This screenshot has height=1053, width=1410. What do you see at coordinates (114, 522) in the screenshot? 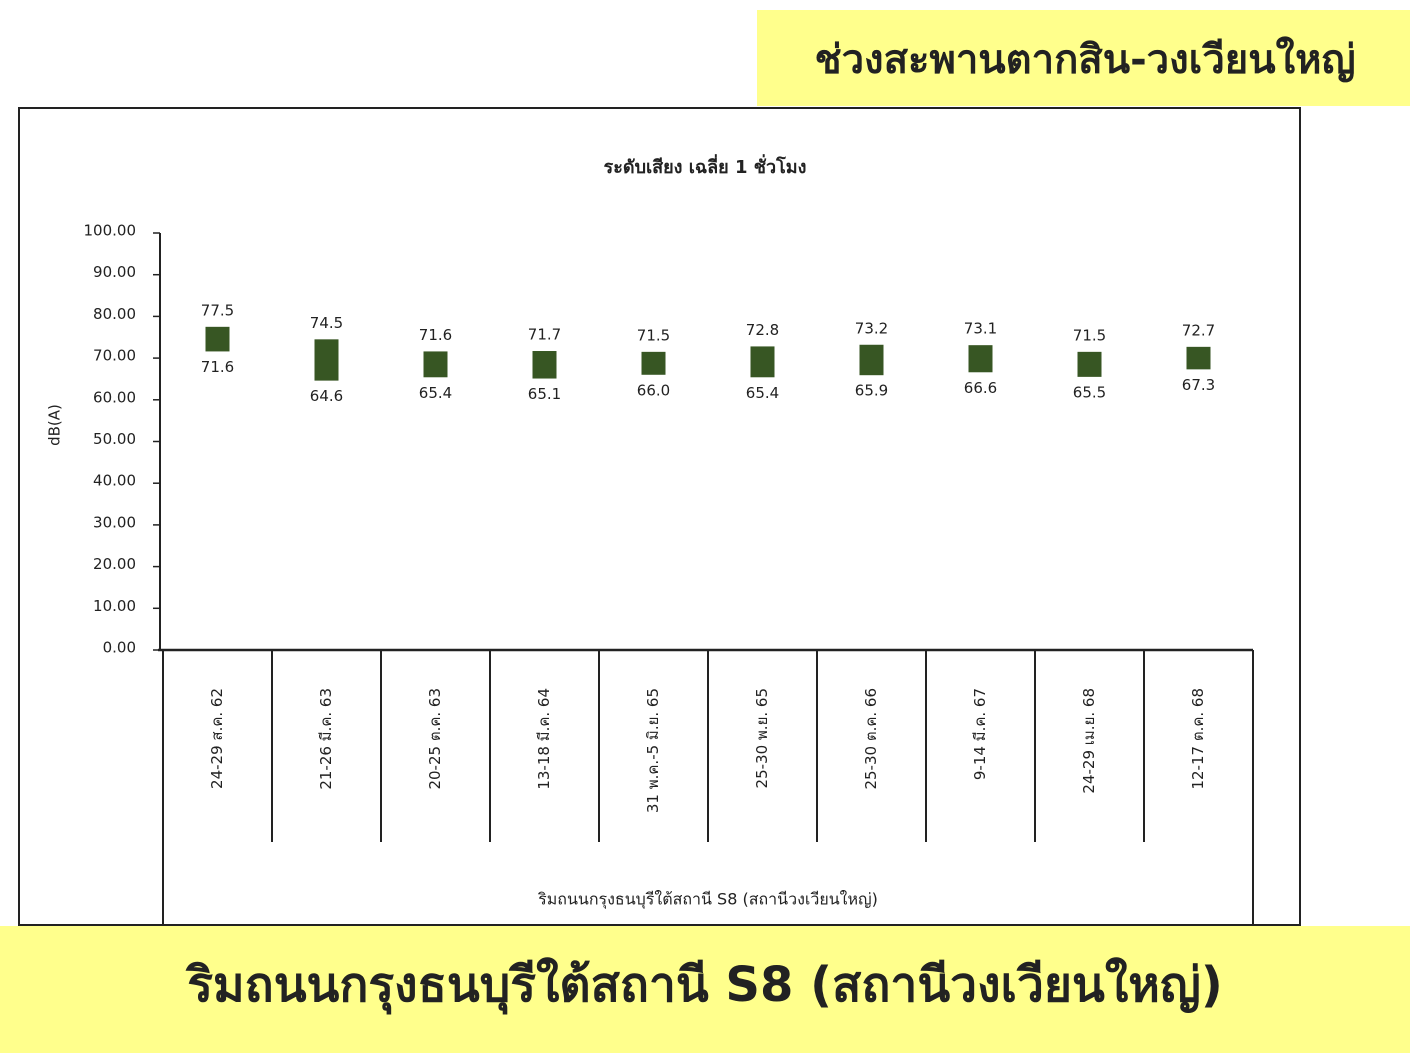
I see `y-tick-label: 30.00` at bounding box center [114, 522].